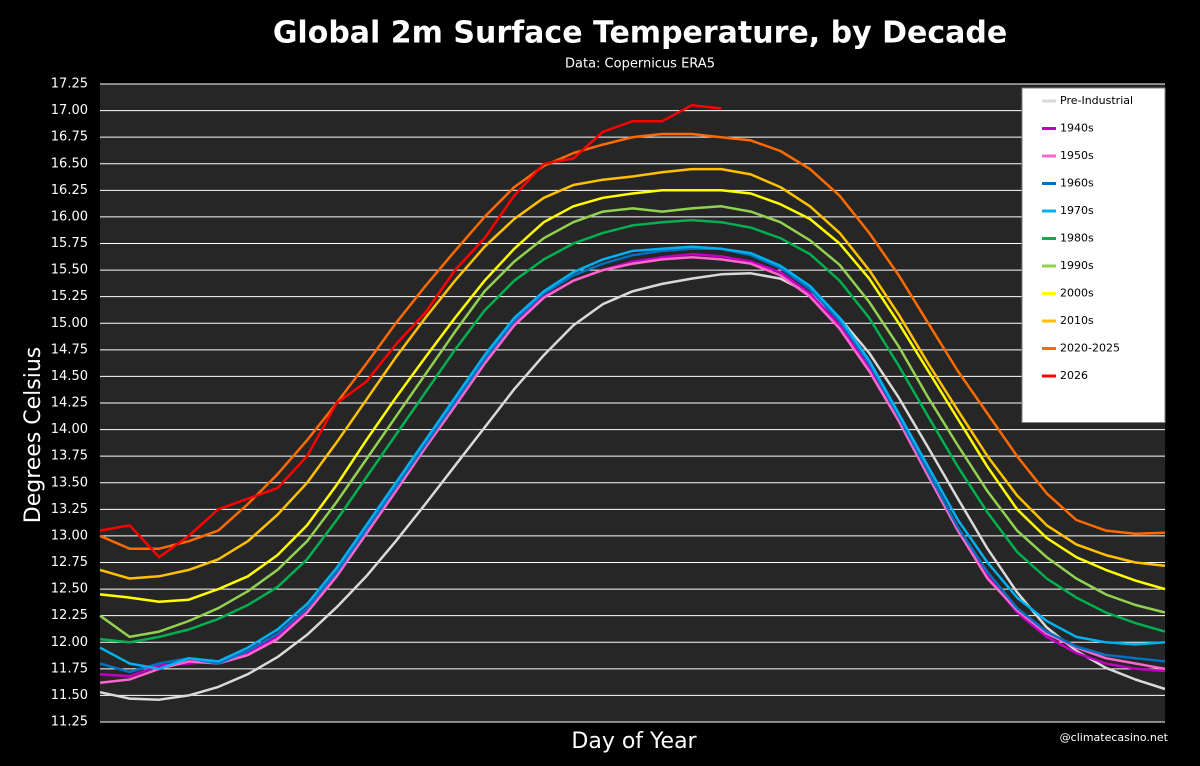  I want to click on y-tick-label: 11.50, so click(69, 695).